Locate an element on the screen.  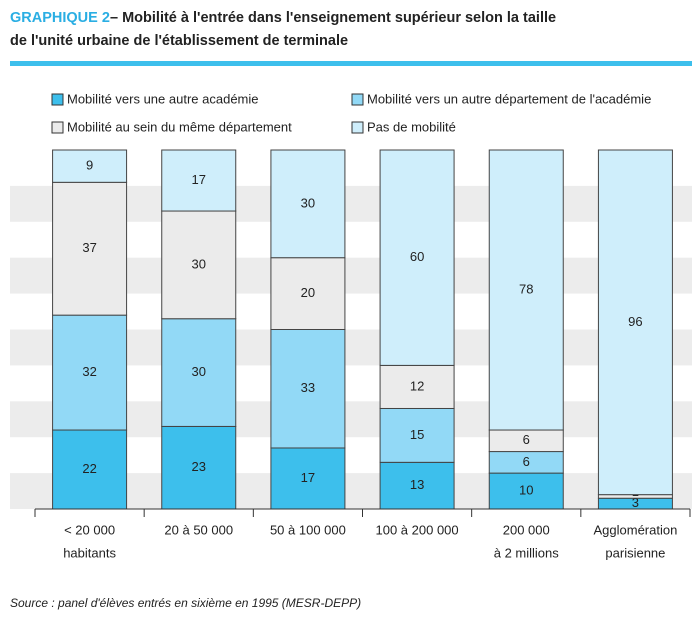
top-rule is located at coordinates (351, 63).